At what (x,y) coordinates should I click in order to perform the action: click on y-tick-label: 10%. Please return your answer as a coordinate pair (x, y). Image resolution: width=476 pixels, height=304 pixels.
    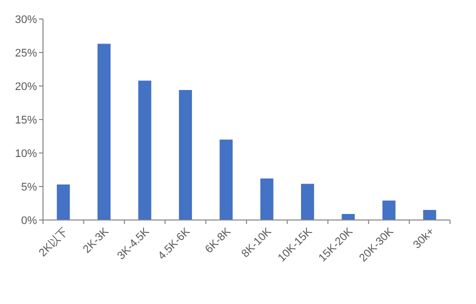
    Looking at the image, I should click on (26, 154).